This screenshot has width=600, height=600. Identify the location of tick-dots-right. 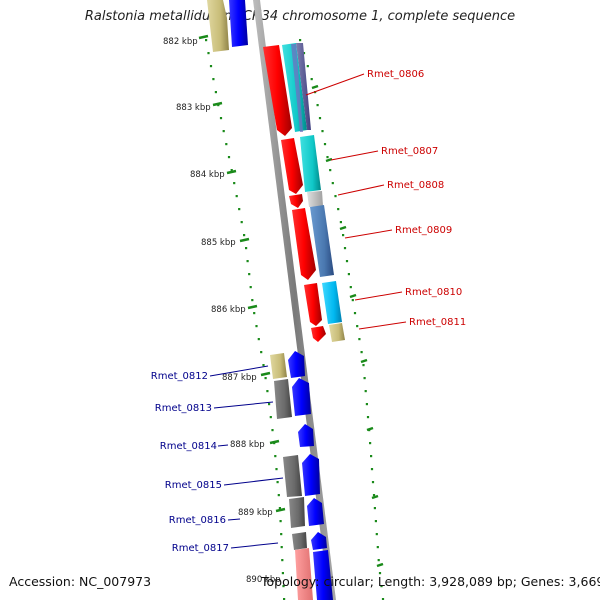
(342, 319).